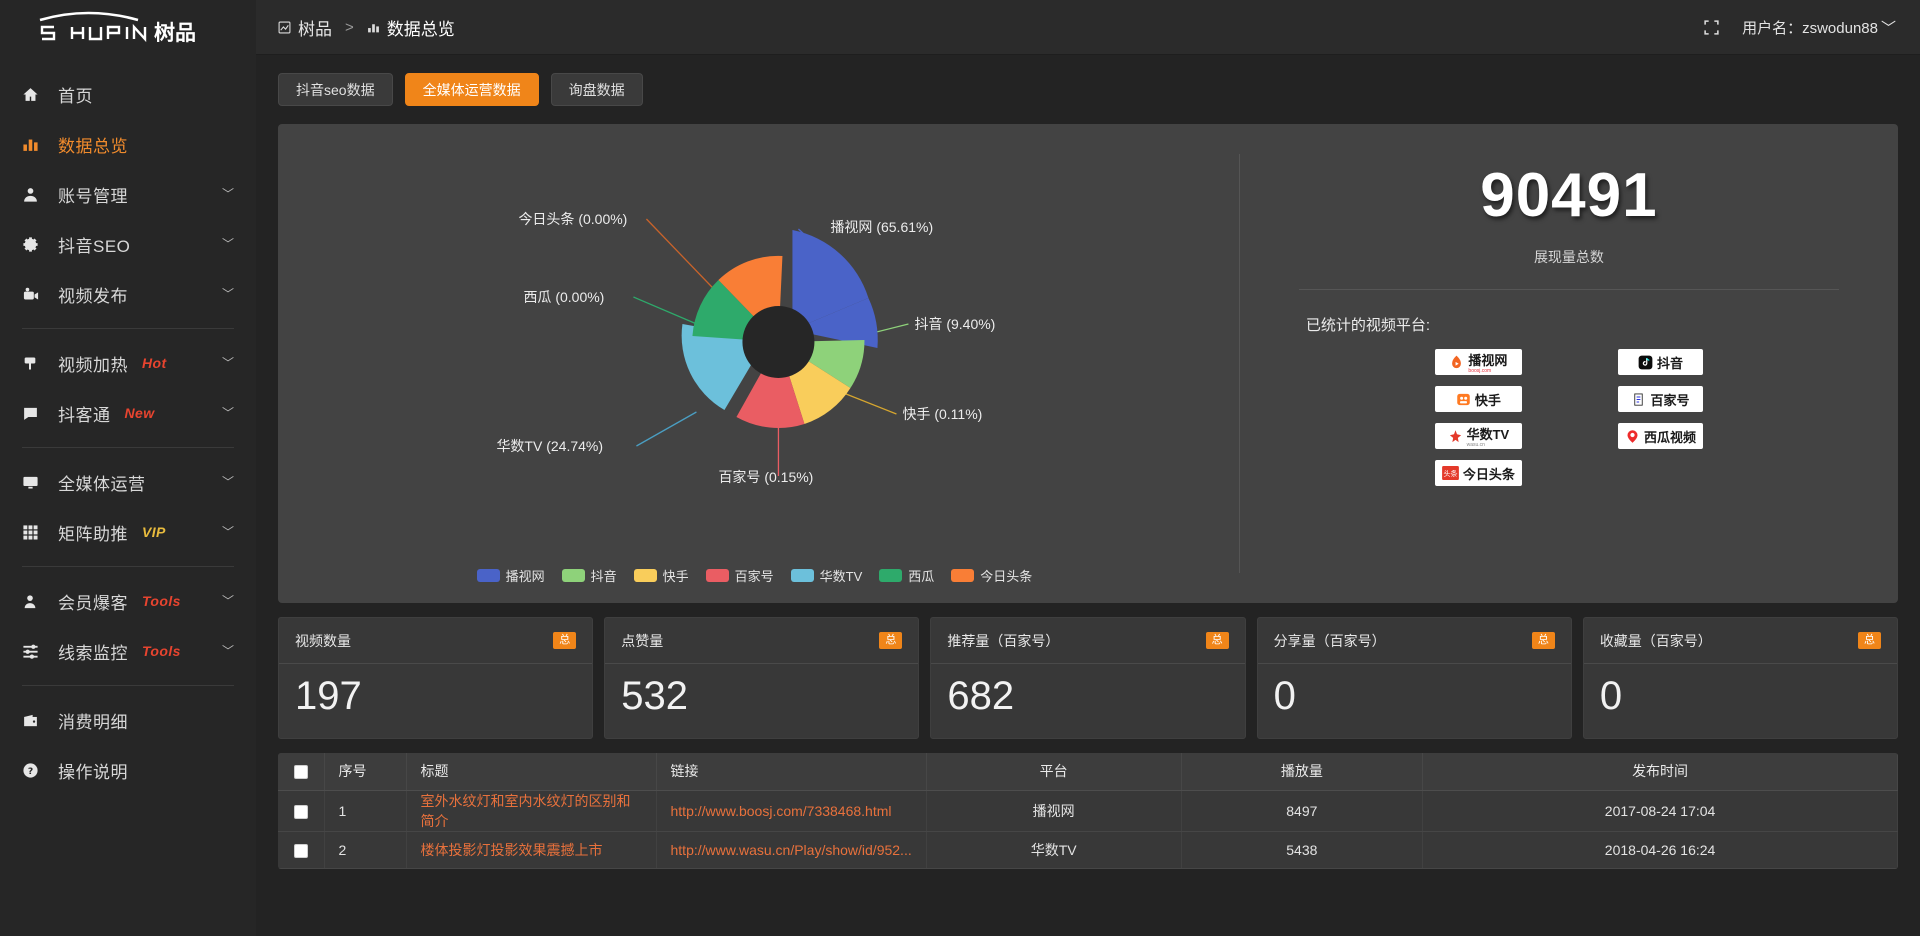 Image resolution: width=1920 pixels, height=936 pixels. What do you see at coordinates (906, 575) in the screenshot?
I see `legend-item: 西瓜` at bounding box center [906, 575].